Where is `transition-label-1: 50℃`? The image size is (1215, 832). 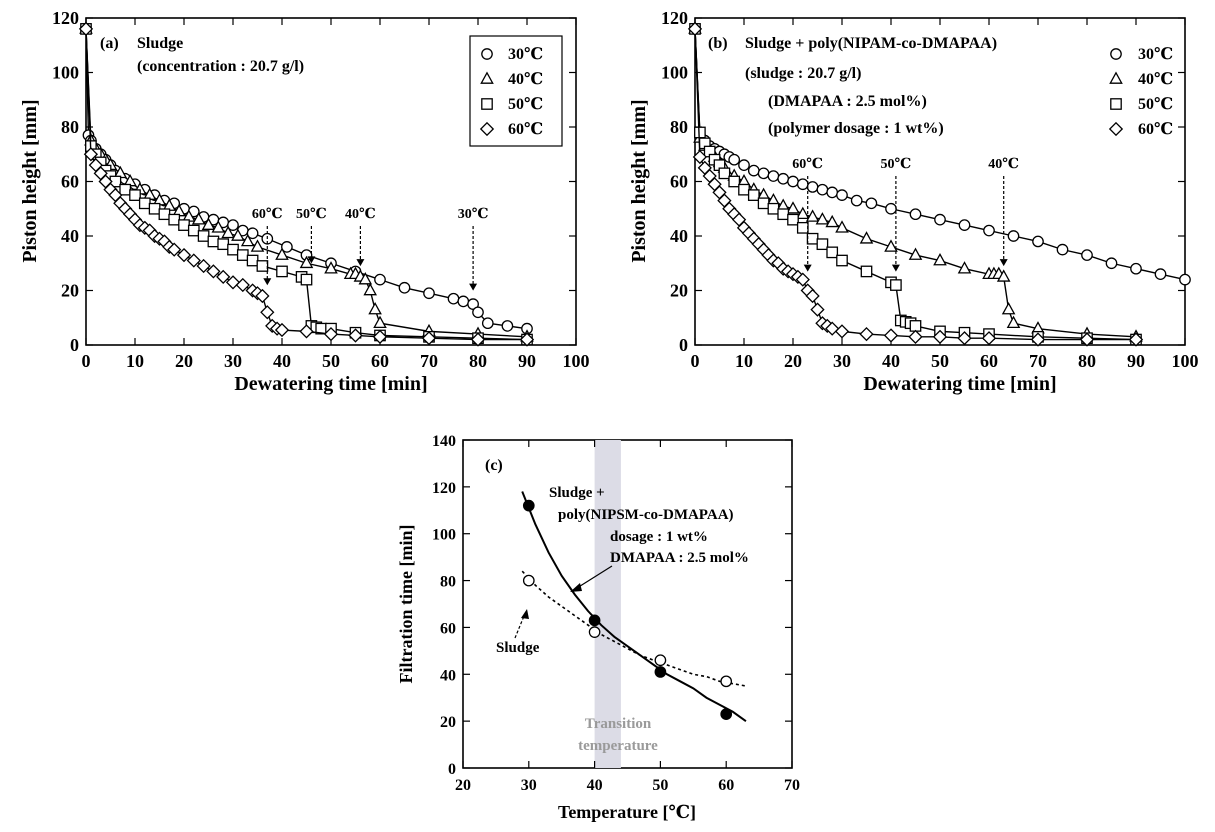 transition-label-1: 50℃ is located at coordinates (896, 164).